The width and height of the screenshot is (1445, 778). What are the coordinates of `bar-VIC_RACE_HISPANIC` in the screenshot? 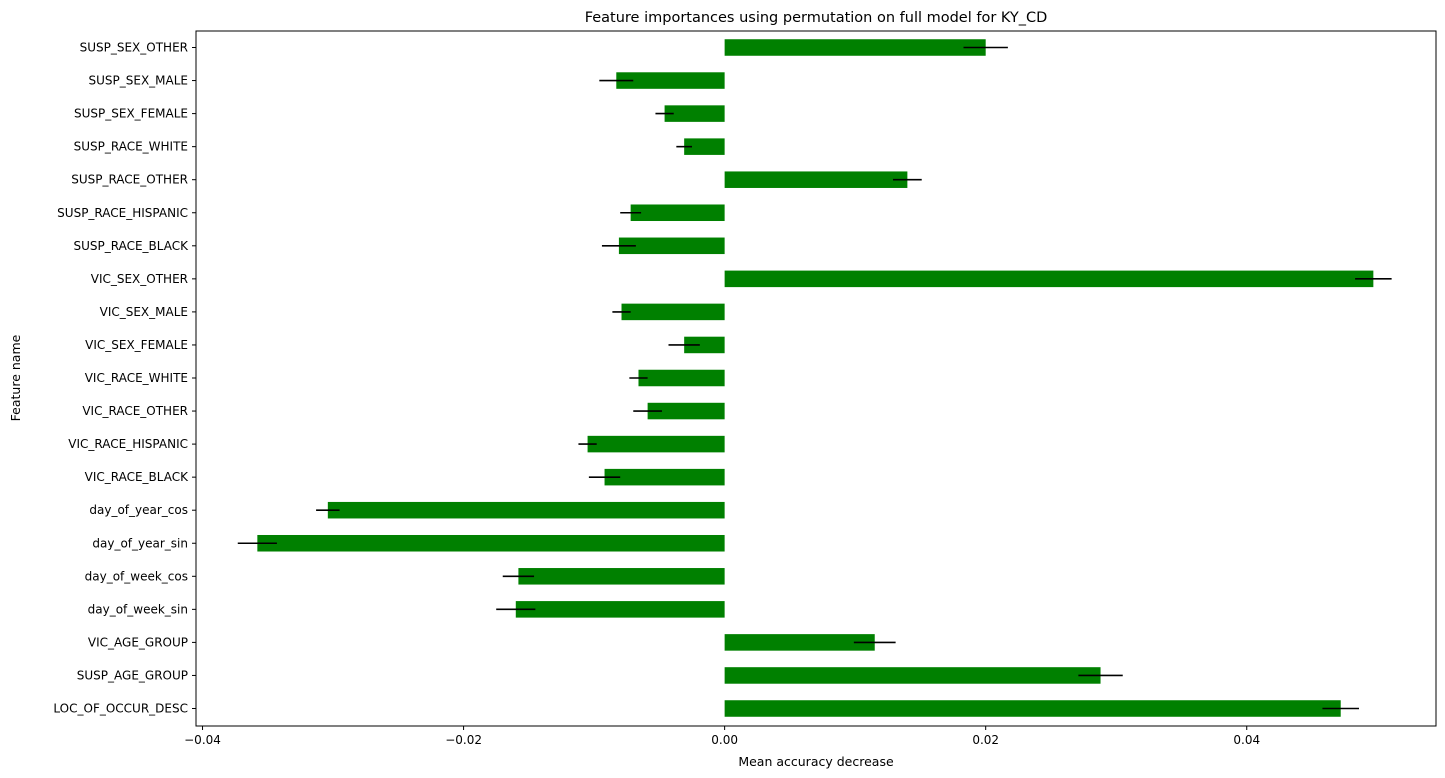 It's located at (656, 444).